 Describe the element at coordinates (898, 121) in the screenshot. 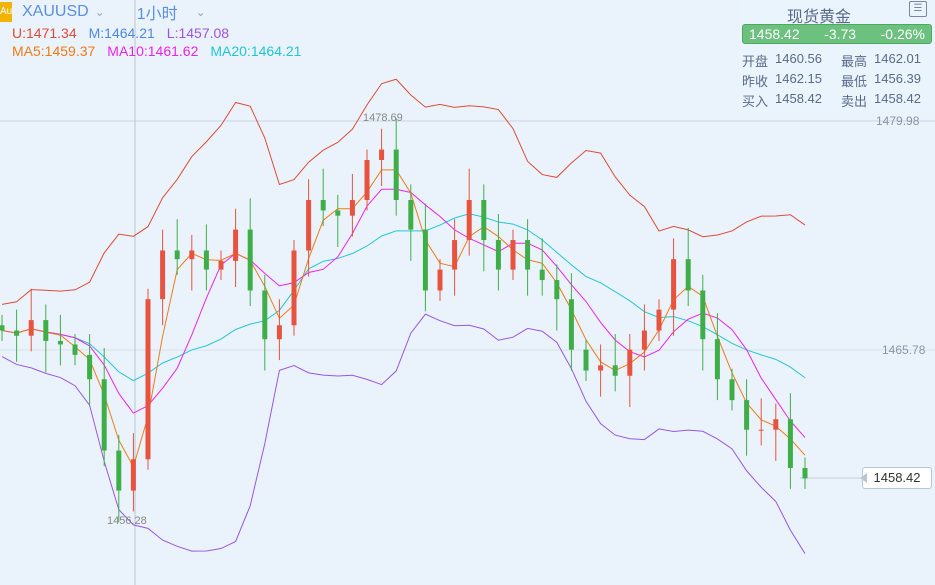

I see `axis-label-top: 1479.98` at that location.